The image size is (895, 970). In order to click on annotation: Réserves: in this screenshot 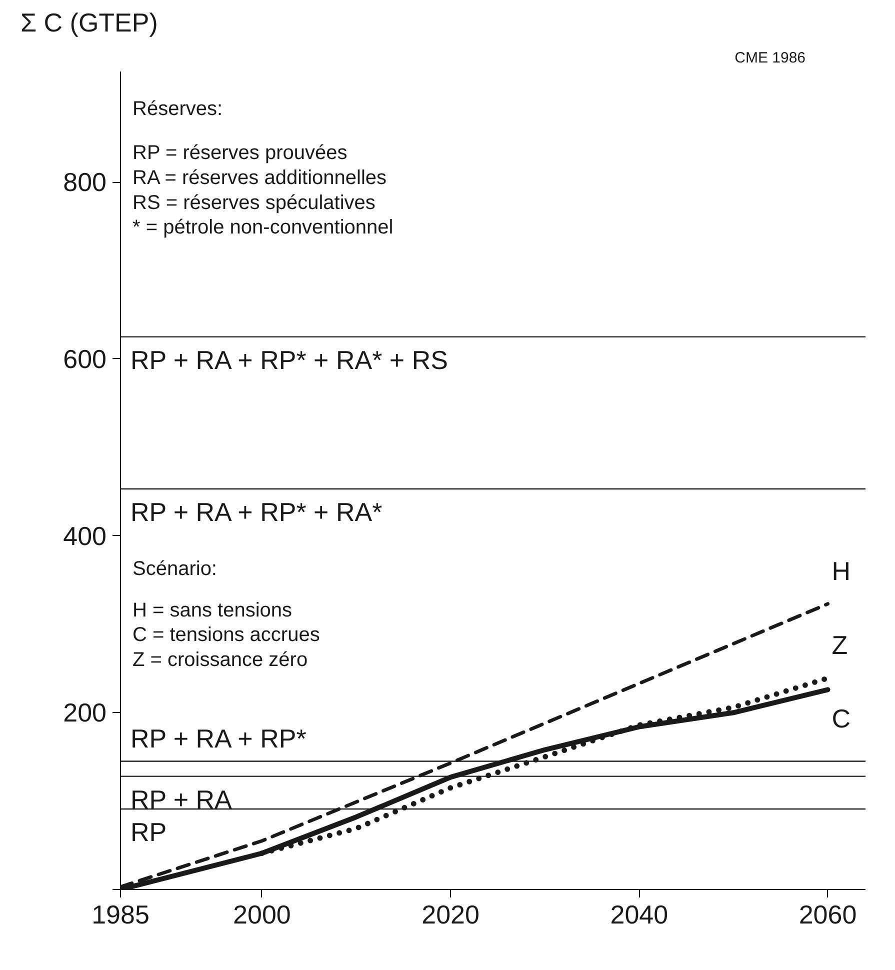, I will do `click(177, 109)`.